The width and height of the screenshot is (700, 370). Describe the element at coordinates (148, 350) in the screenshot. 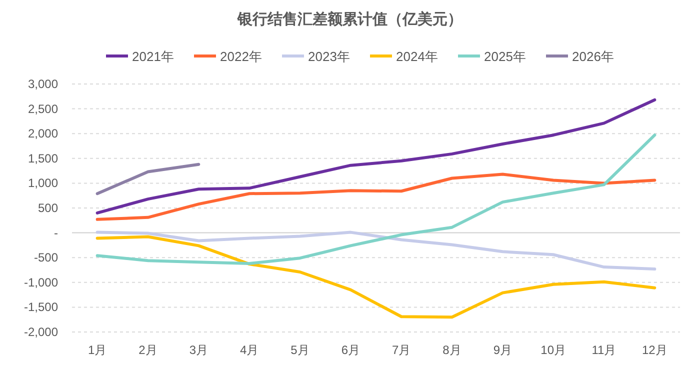

I see `x-tick-label: 2月` at that location.